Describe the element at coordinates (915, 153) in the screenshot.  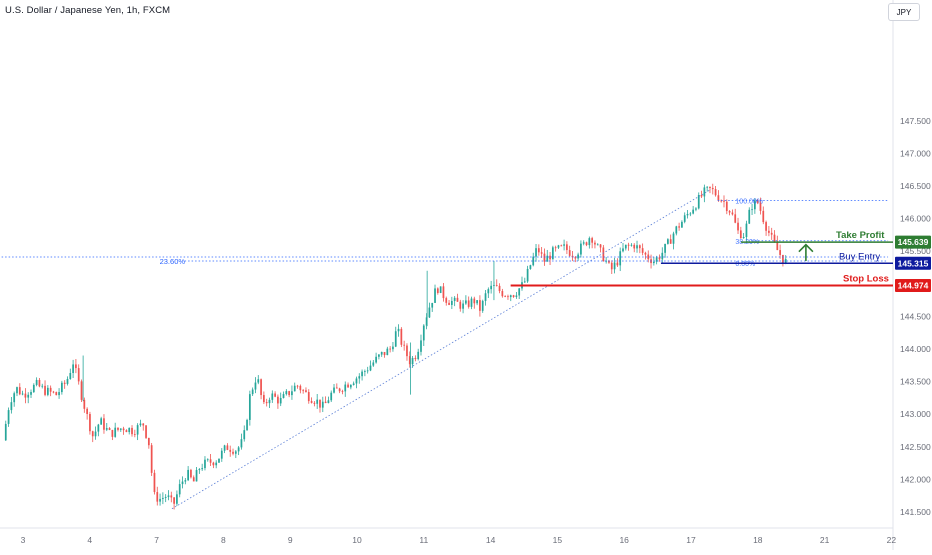
I see `price-tick-label: 147.000` at that location.